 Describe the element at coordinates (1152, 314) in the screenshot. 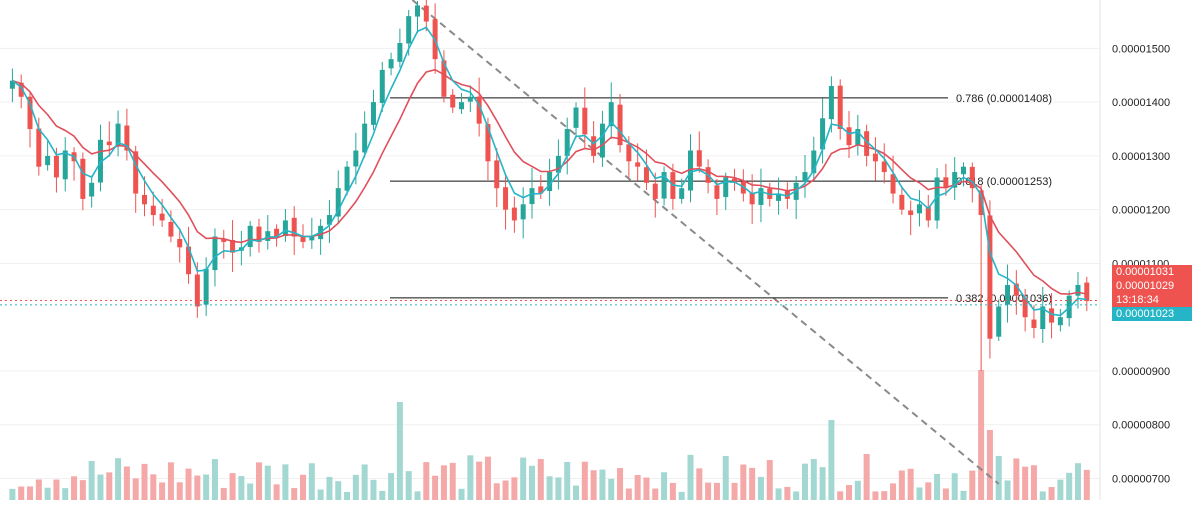

I see `price-label: 0.00001023` at that location.